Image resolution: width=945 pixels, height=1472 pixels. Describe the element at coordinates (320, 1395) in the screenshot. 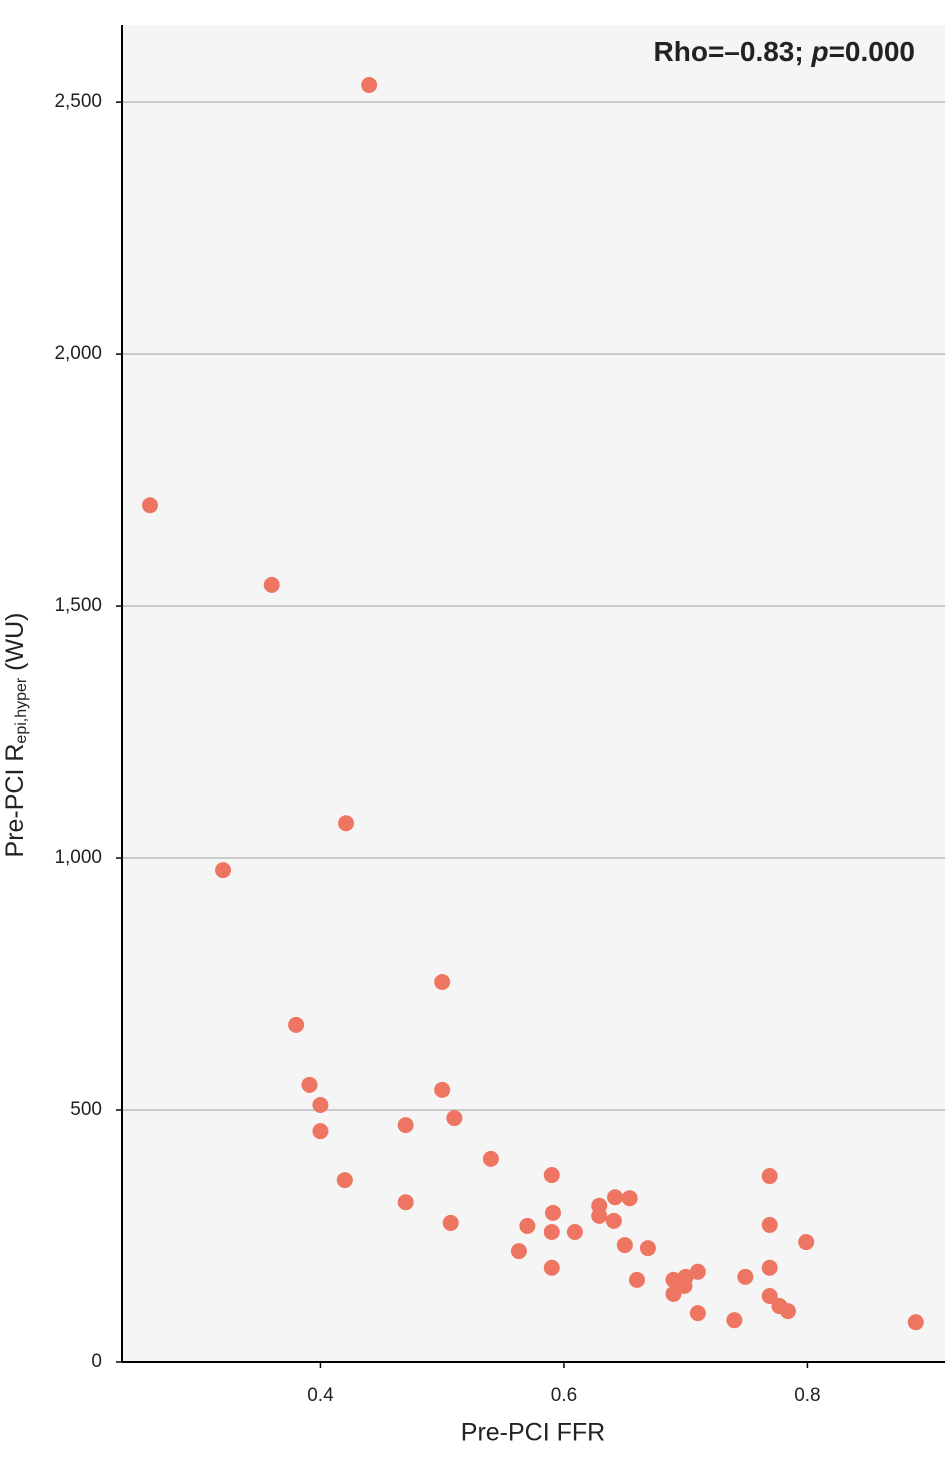

I see `x-tick-label: 0.4` at that location.